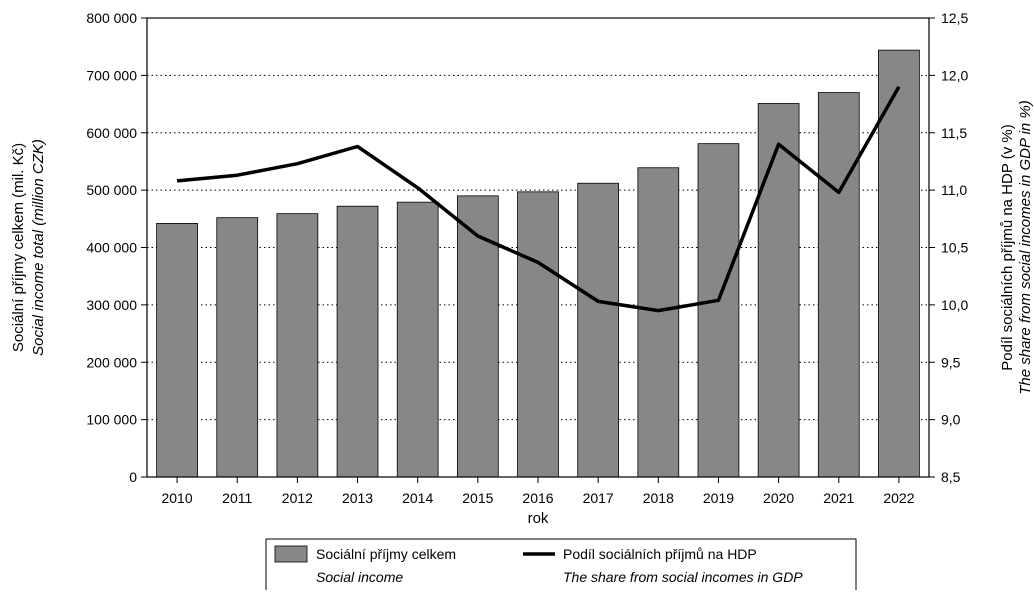  I want to click on left-tick-label: 400 000, so click(111, 248).